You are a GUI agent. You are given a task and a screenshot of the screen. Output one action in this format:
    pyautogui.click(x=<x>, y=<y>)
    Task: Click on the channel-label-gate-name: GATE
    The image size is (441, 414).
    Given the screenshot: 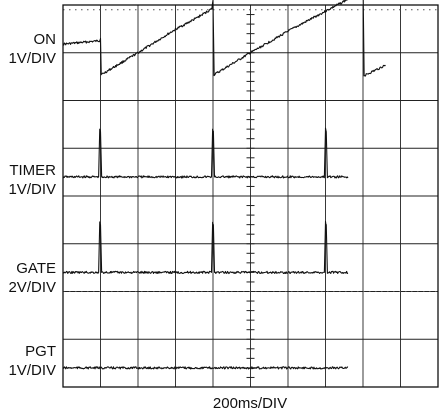 What is the action you would take?
    pyautogui.click(x=36, y=268)
    